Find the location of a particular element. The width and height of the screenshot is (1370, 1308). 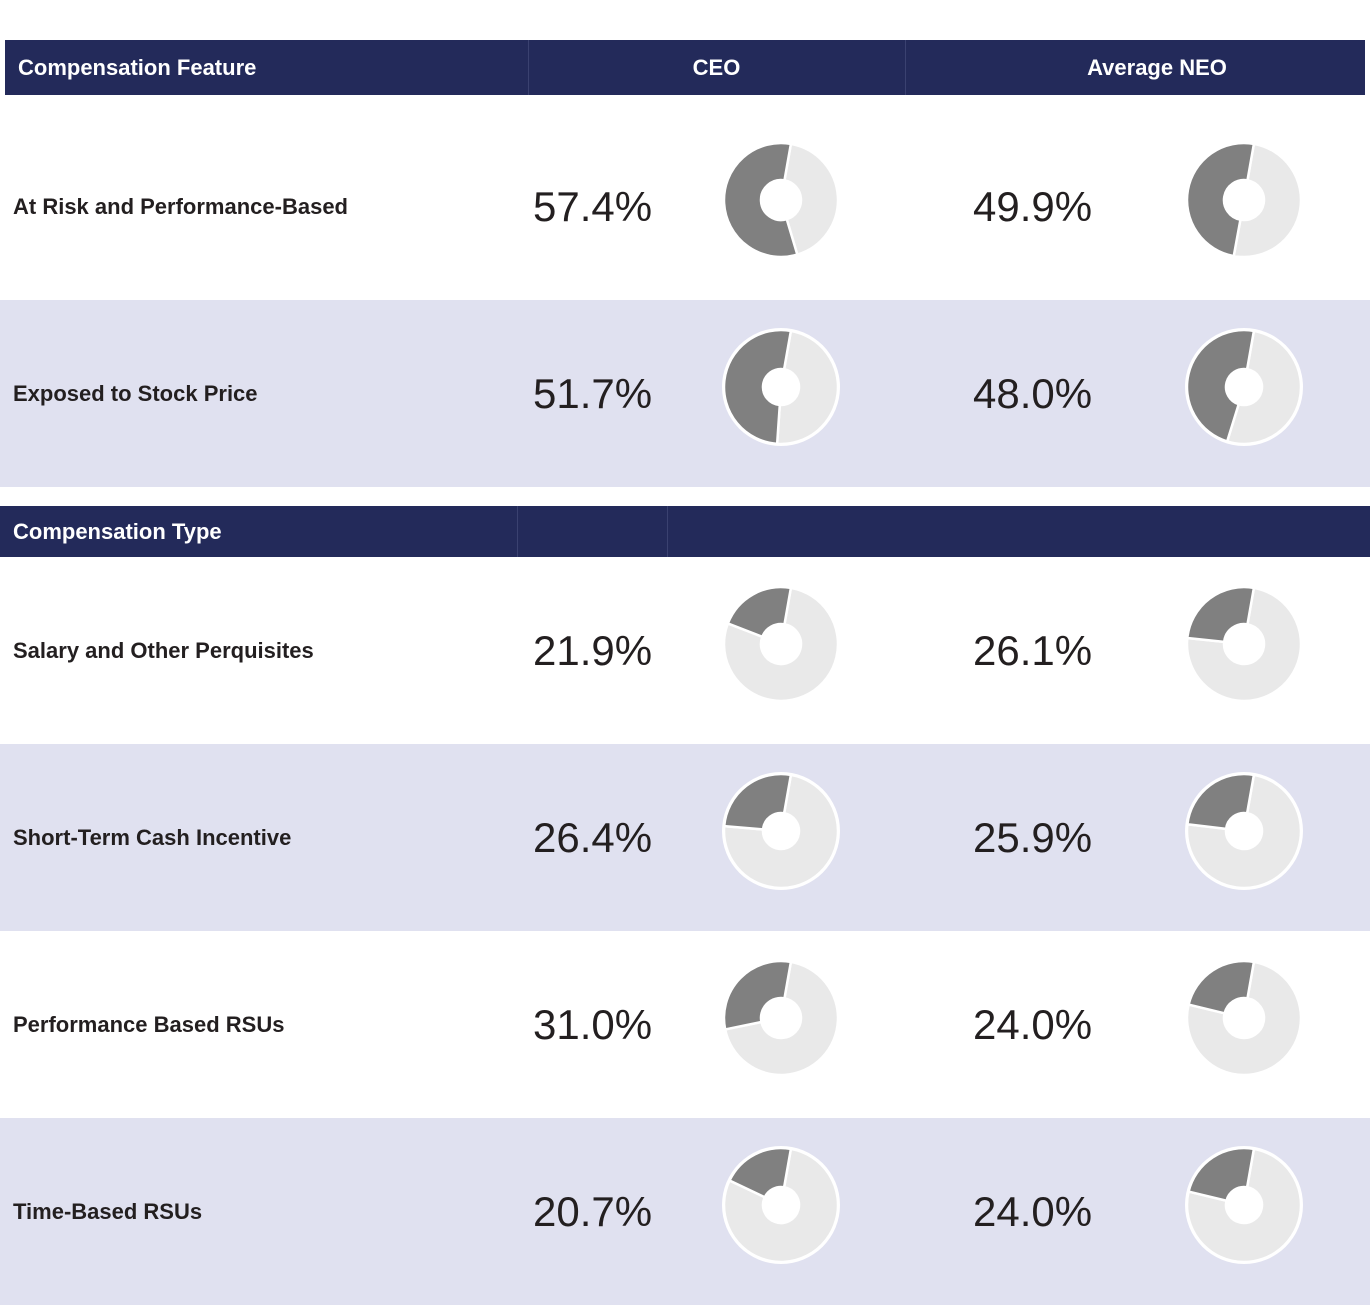

type-header: Compensation Type is located at coordinates (685, 531).